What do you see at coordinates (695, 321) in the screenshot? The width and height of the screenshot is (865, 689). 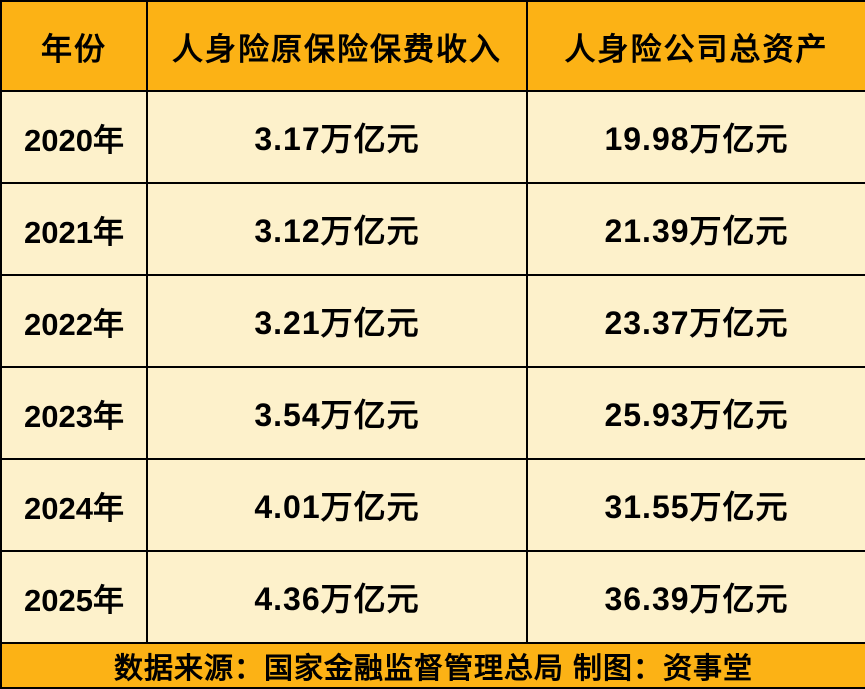 I see `total-assets-cell: 23.37万亿元` at bounding box center [695, 321].